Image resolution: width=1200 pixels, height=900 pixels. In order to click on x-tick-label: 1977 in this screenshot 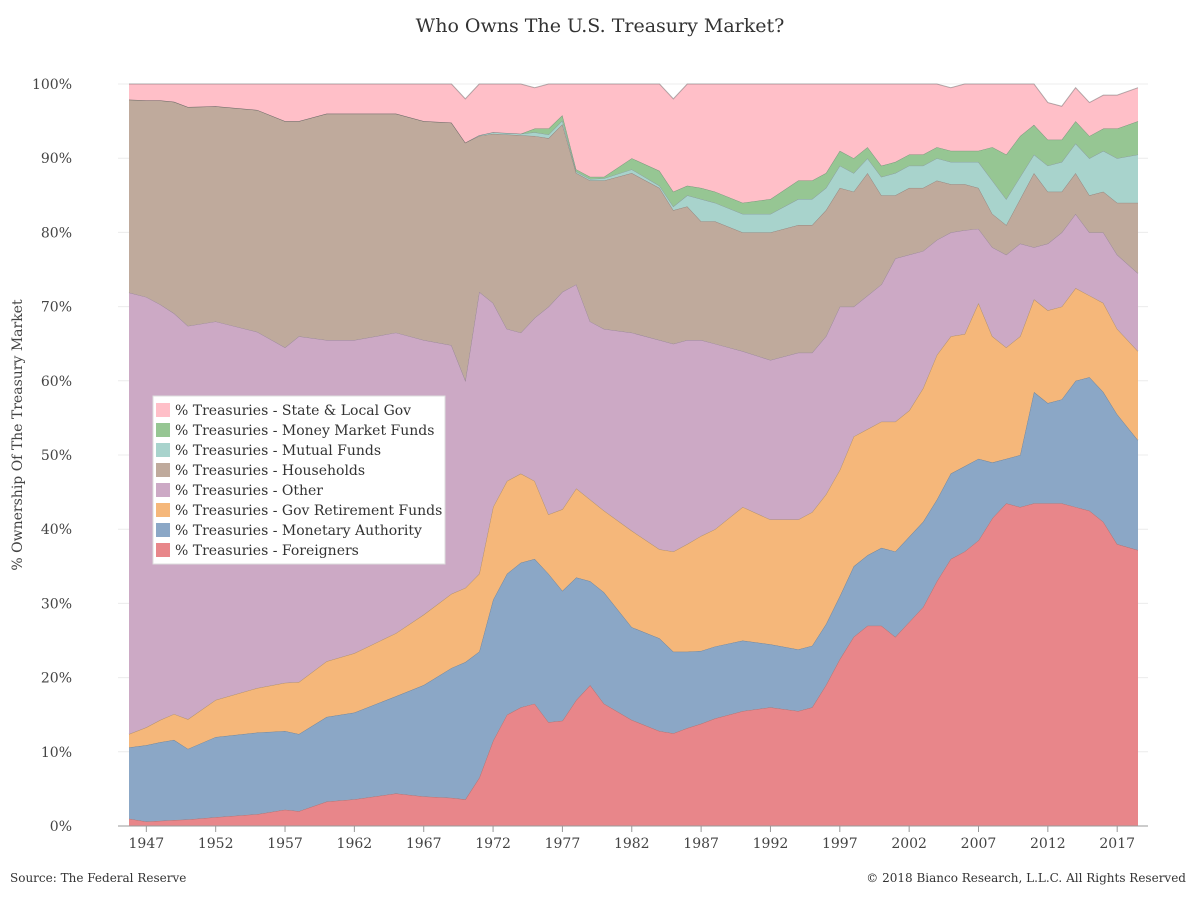, I will do `click(563, 844)`.